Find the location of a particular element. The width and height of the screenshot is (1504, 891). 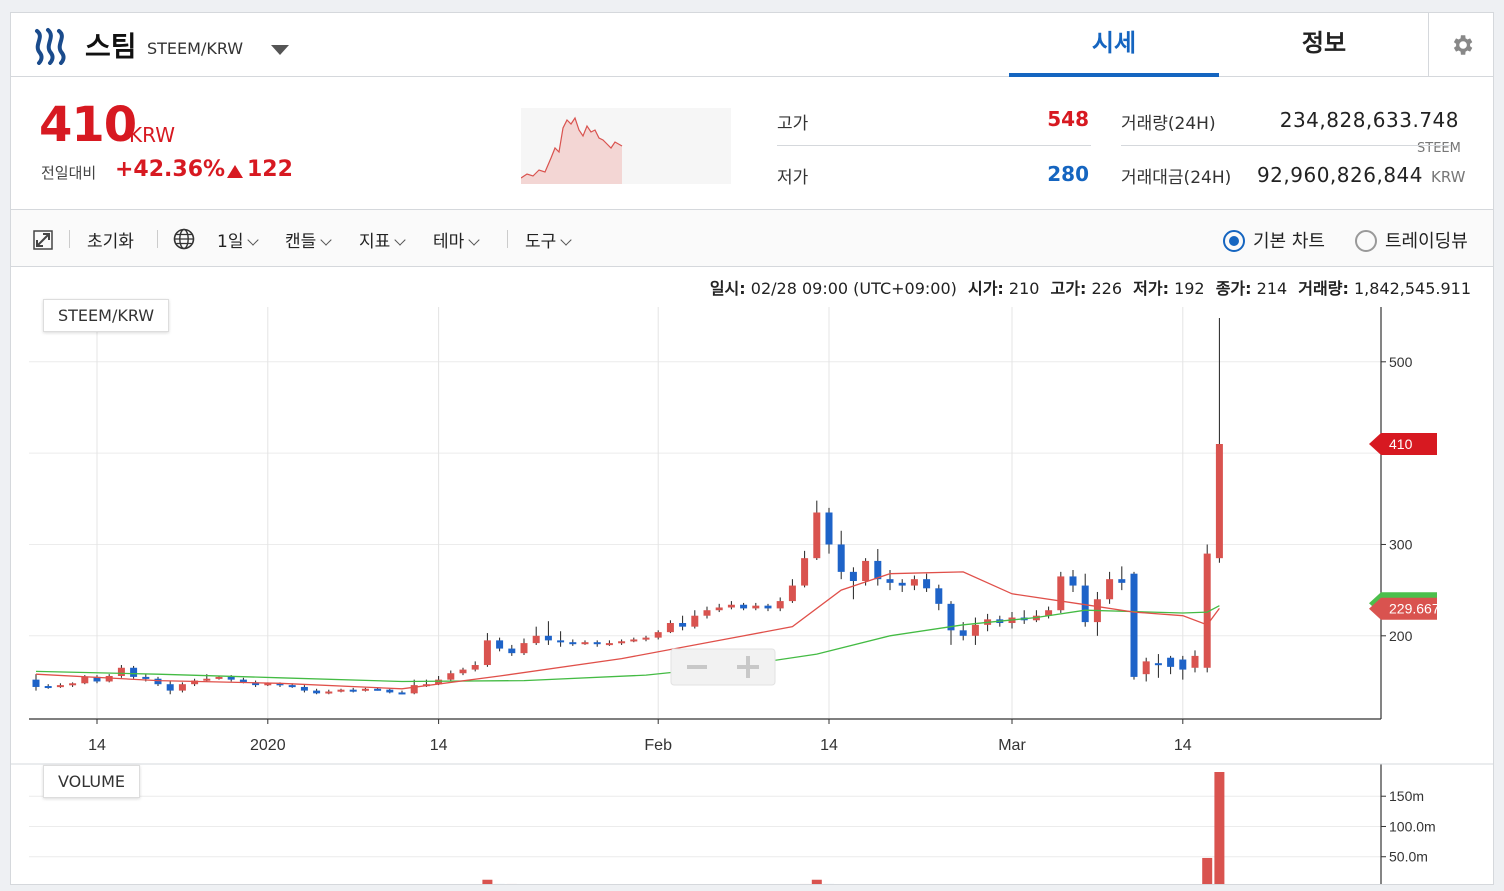

globe-icon is located at coordinates (184, 239).